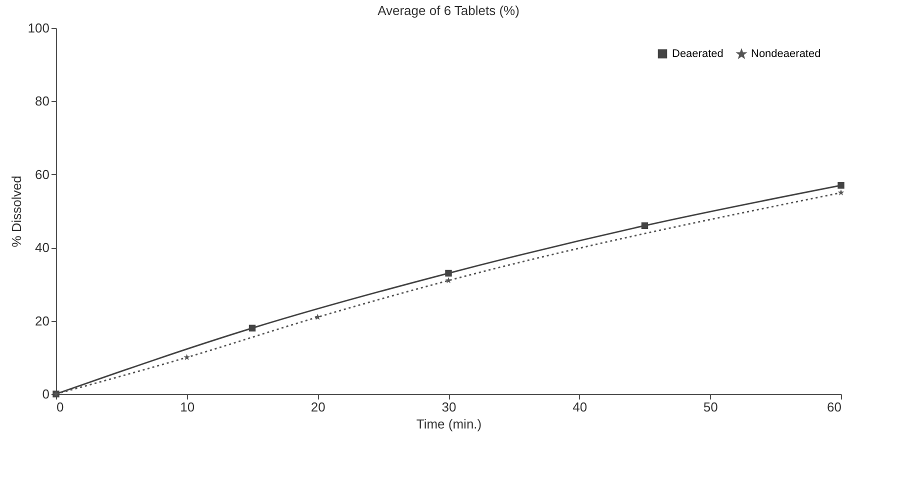 The height and width of the screenshot is (483, 900). What do you see at coordinates (318, 407) in the screenshot?
I see `x-tick-label: 20` at bounding box center [318, 407].